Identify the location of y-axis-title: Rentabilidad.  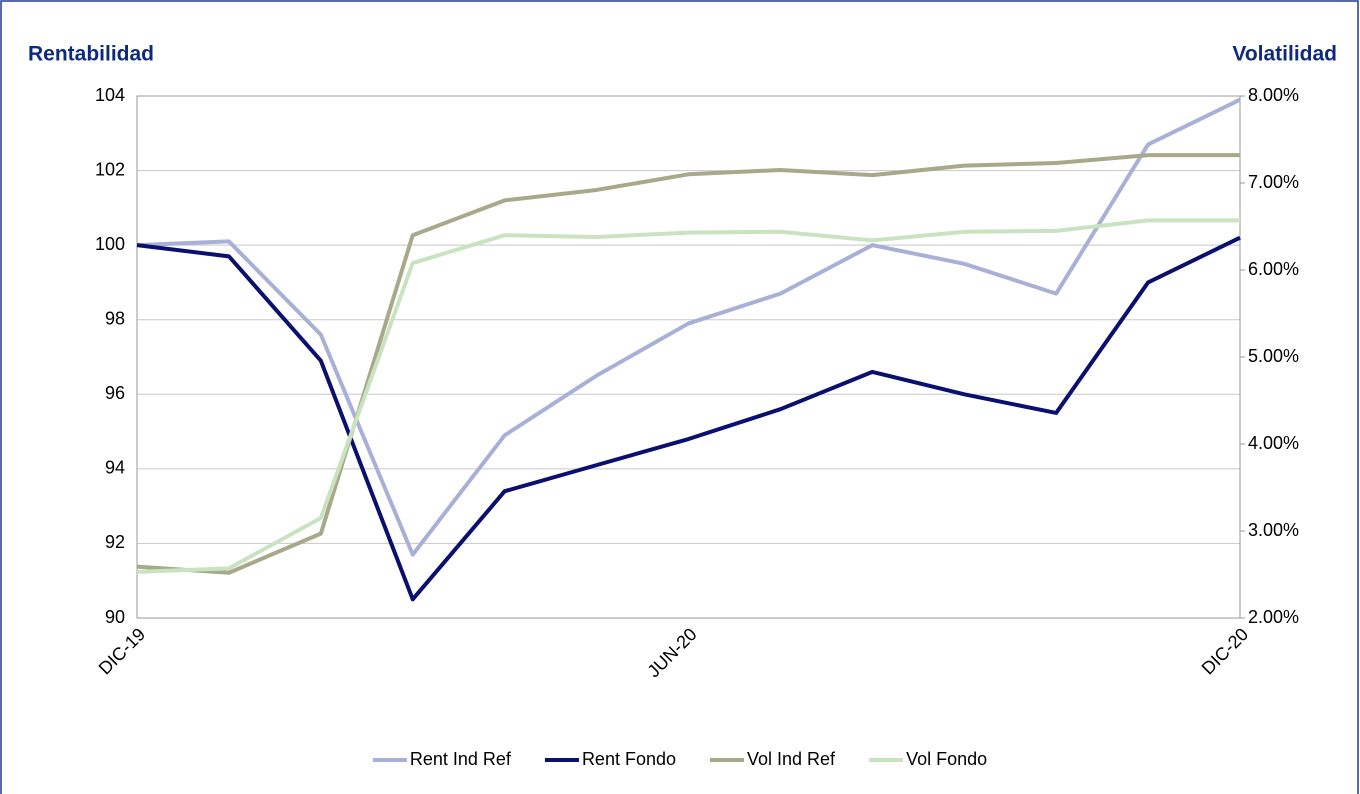
(91, 54).